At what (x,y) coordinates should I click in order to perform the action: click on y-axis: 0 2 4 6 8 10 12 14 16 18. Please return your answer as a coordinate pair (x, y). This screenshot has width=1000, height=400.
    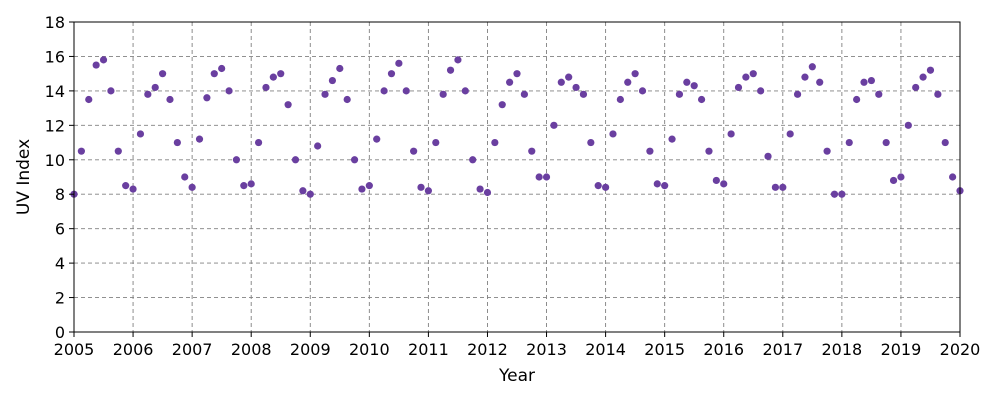
    Looking at the image, I should click on (59, 177).